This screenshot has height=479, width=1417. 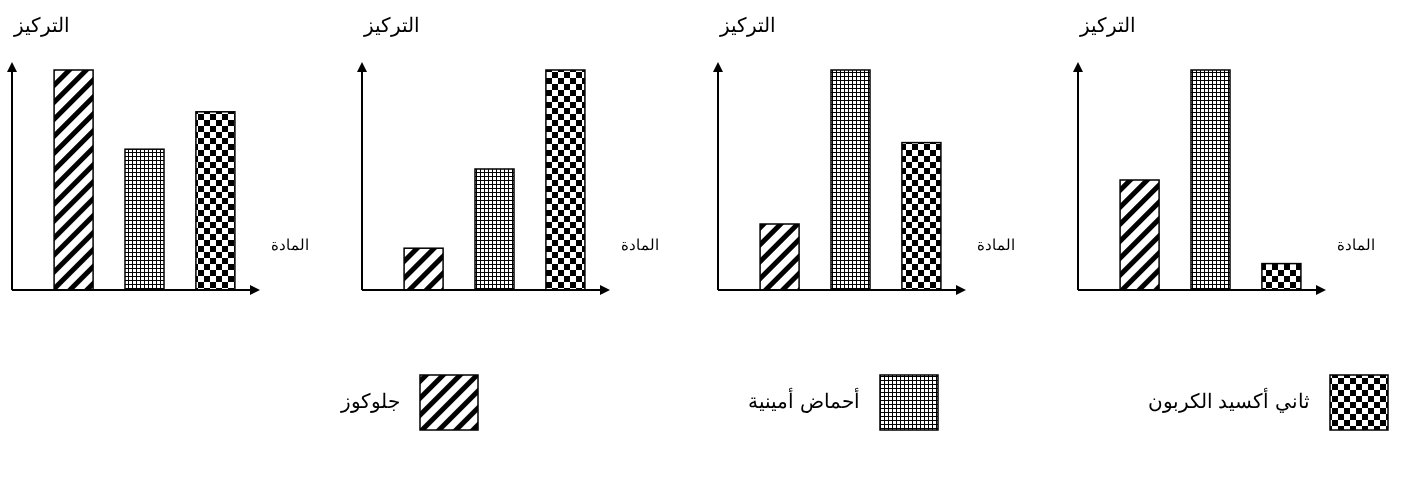 I want to click on text: جلوكوز, so click(x=370, y=401).